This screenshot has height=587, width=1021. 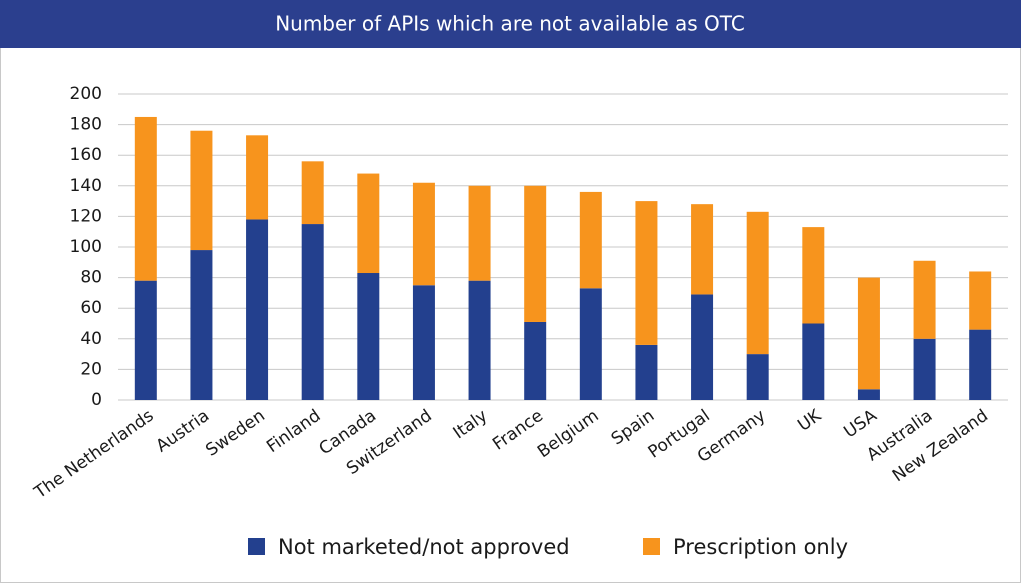 What do you see at coordinates (91, 369) in the screenshot?
I see `y-tick-label: 20` at bounding box center [91, 369].